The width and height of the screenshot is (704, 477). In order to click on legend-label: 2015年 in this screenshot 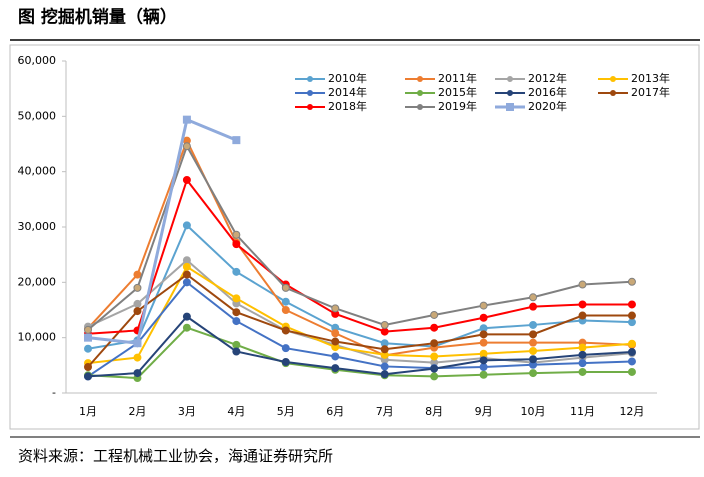, I will do `click(457, 92)`.